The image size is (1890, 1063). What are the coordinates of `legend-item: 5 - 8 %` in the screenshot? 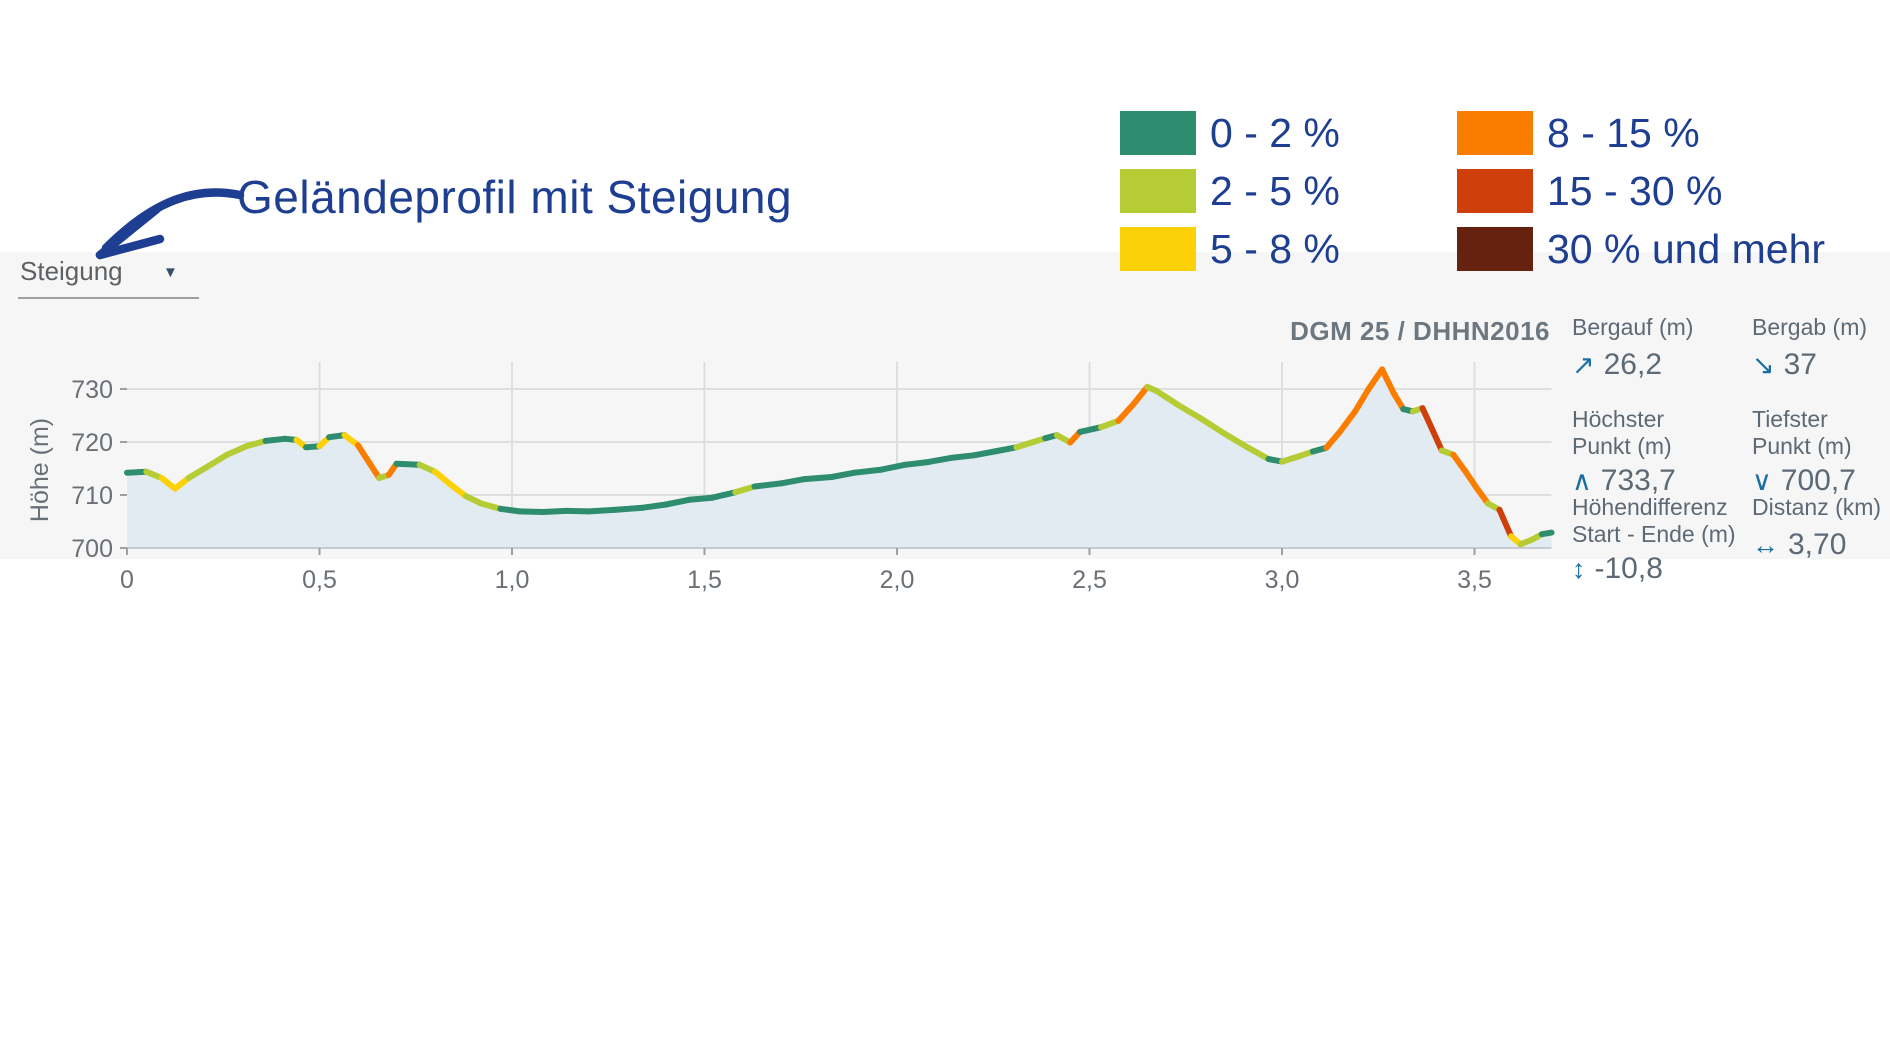 It's located at (1230, 248).